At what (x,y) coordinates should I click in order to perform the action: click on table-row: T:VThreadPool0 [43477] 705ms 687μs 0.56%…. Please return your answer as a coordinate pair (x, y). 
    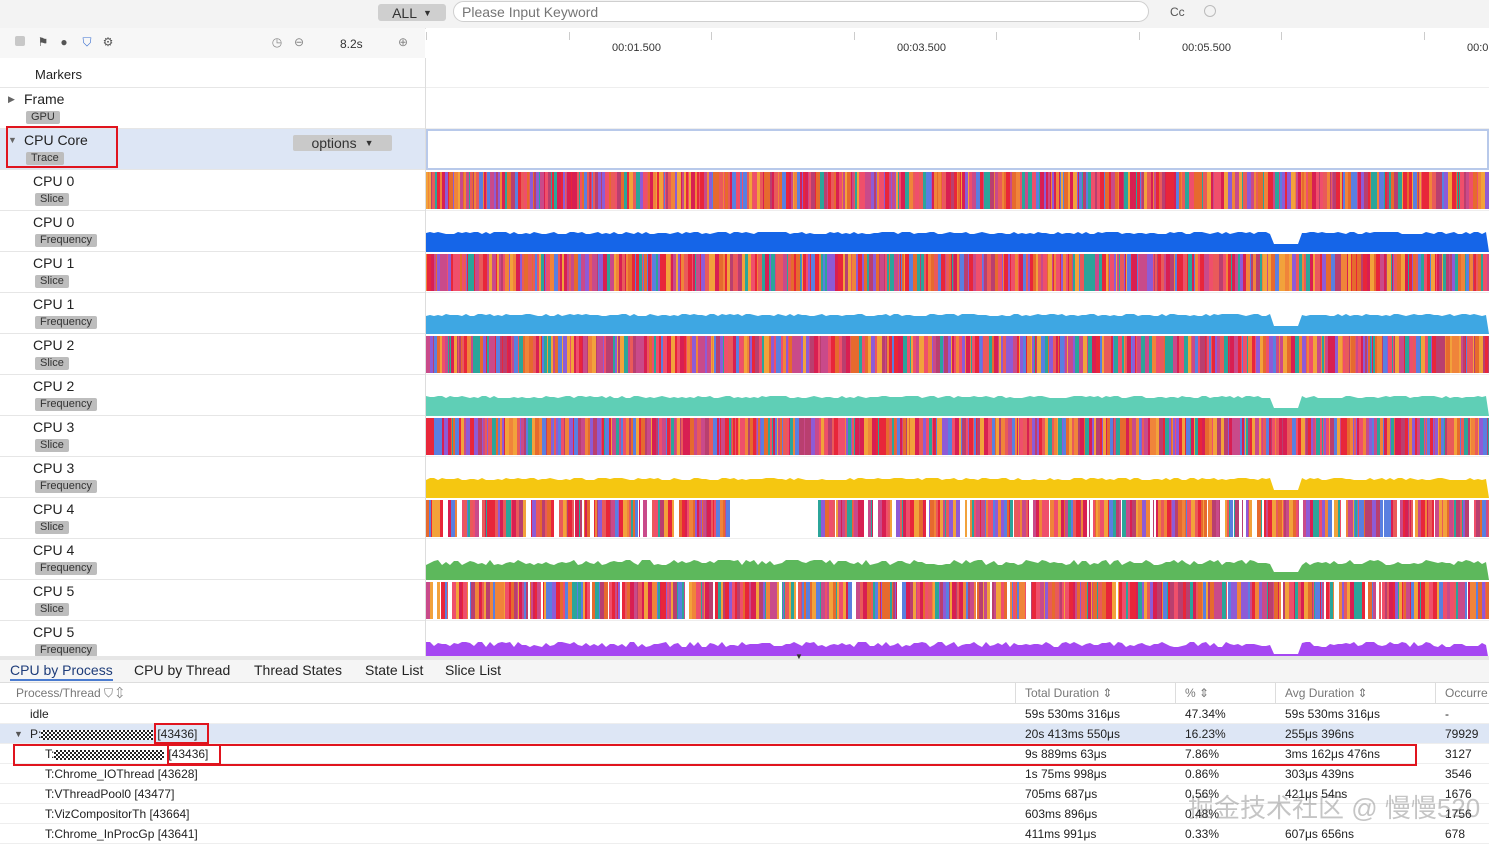
    Looking at the image, I should click on (744, 794).